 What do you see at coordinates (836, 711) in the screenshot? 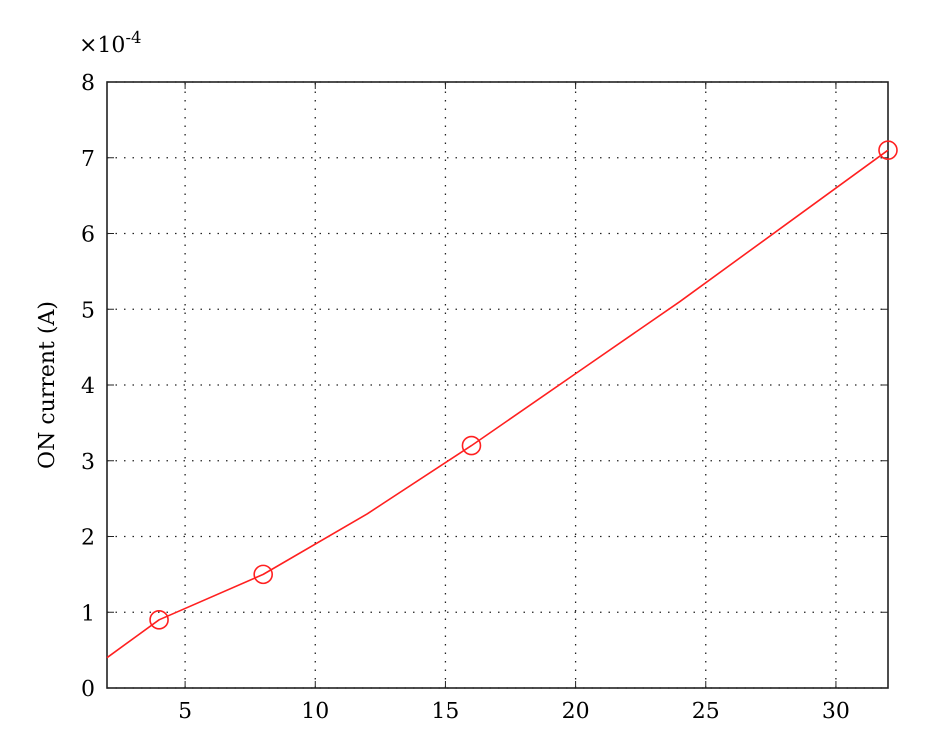
I see `x-tick-label: 30` at bounding box center [836, 711].